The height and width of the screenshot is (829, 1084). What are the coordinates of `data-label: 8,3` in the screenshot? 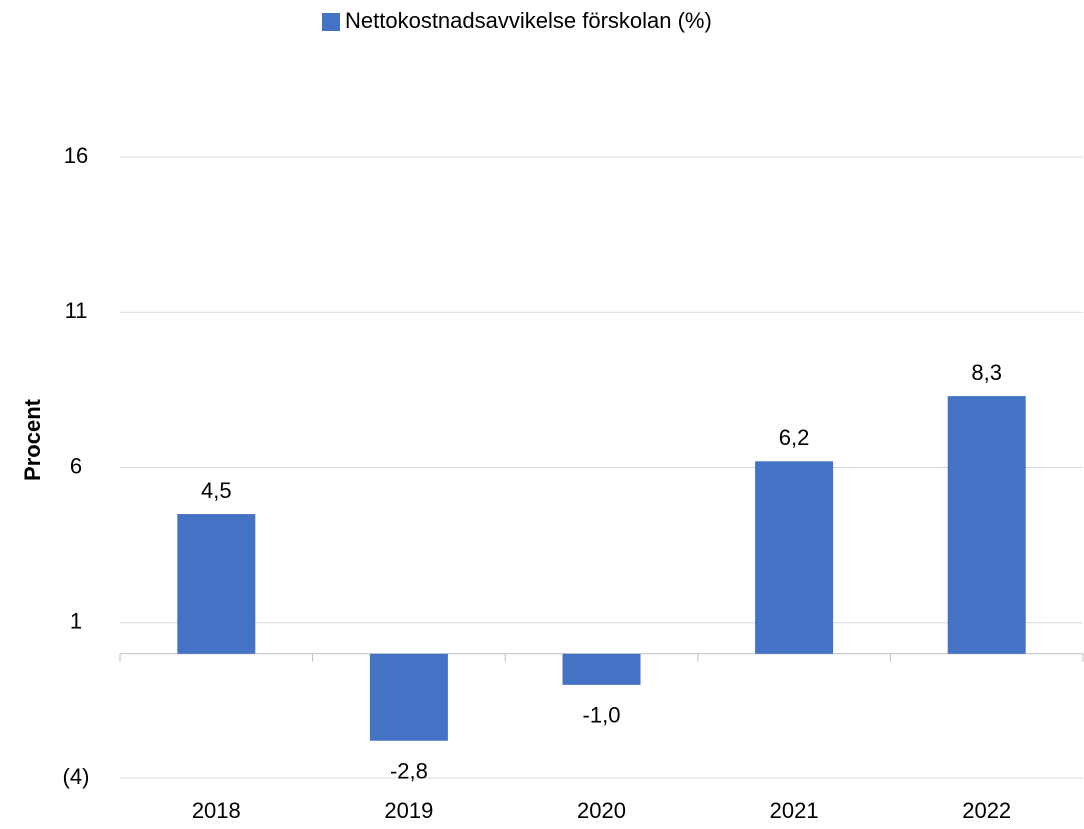 It's located at (986, 372).